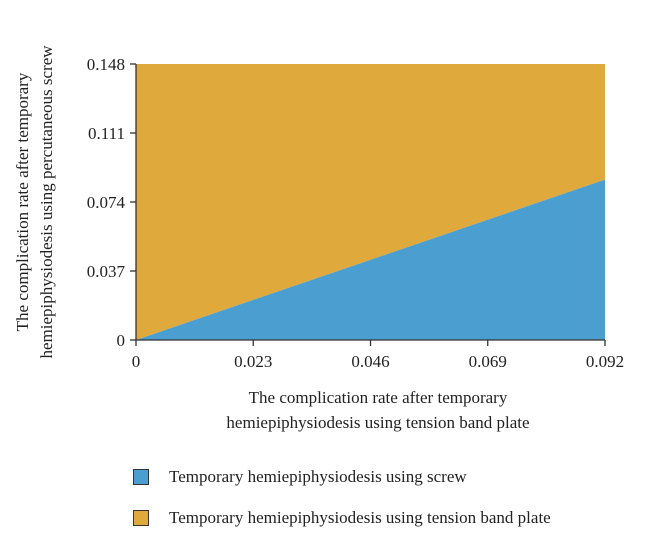  I want to click on x-tick-label: 0.046, so click(370, 361).